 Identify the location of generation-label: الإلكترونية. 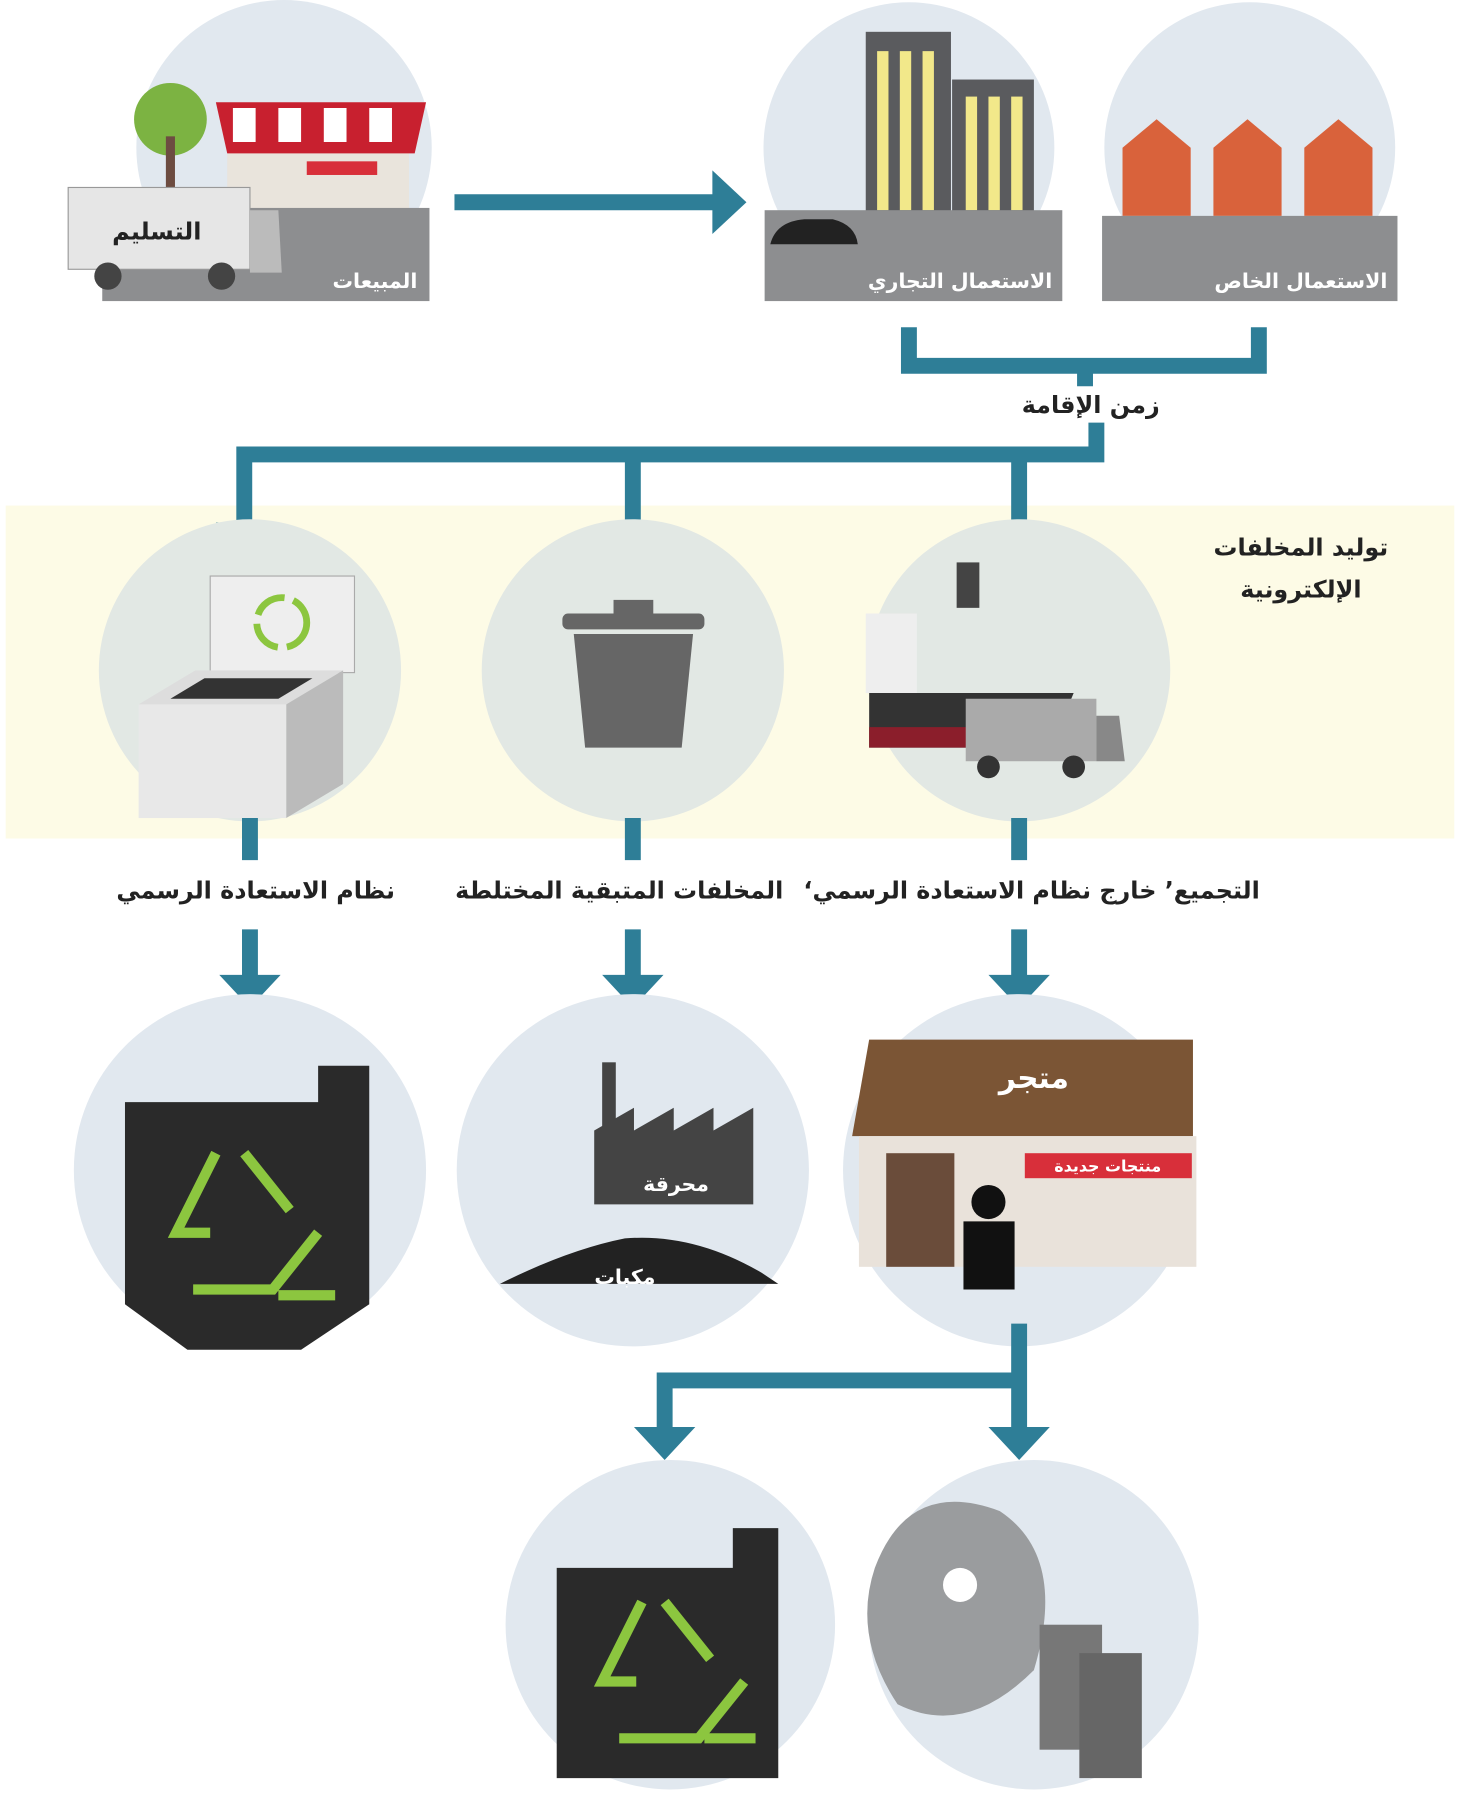
(1300, 589).